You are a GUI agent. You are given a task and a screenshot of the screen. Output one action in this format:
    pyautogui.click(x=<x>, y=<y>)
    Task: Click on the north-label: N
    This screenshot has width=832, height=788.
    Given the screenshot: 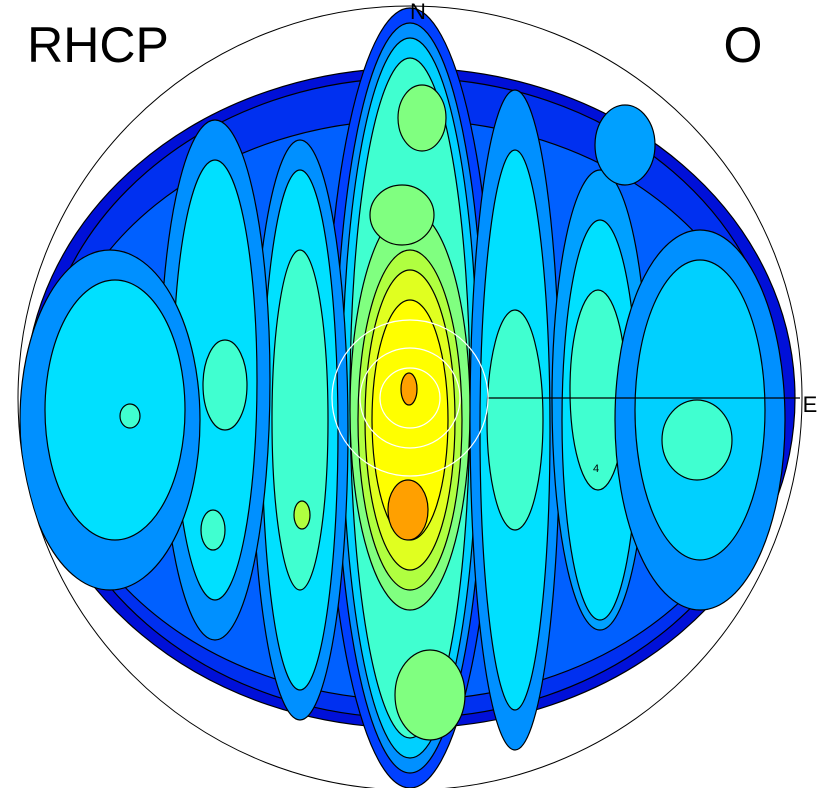 What is the action you would take?
    pyautogui.click(x=418, y=12)
    